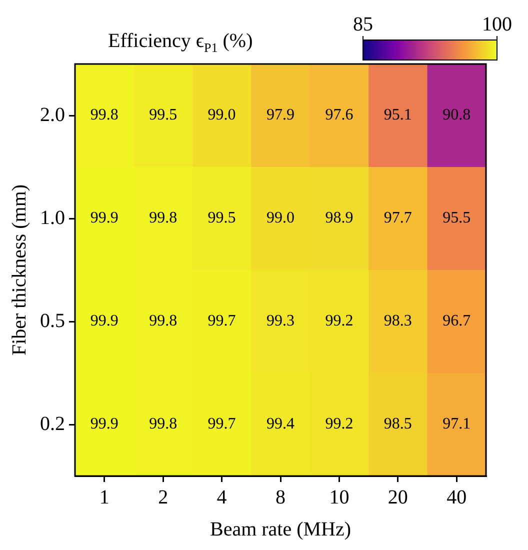  Describe the element at coordinates (398, 497) in the screenshot. I see `x-tick-label: 20` at that location.